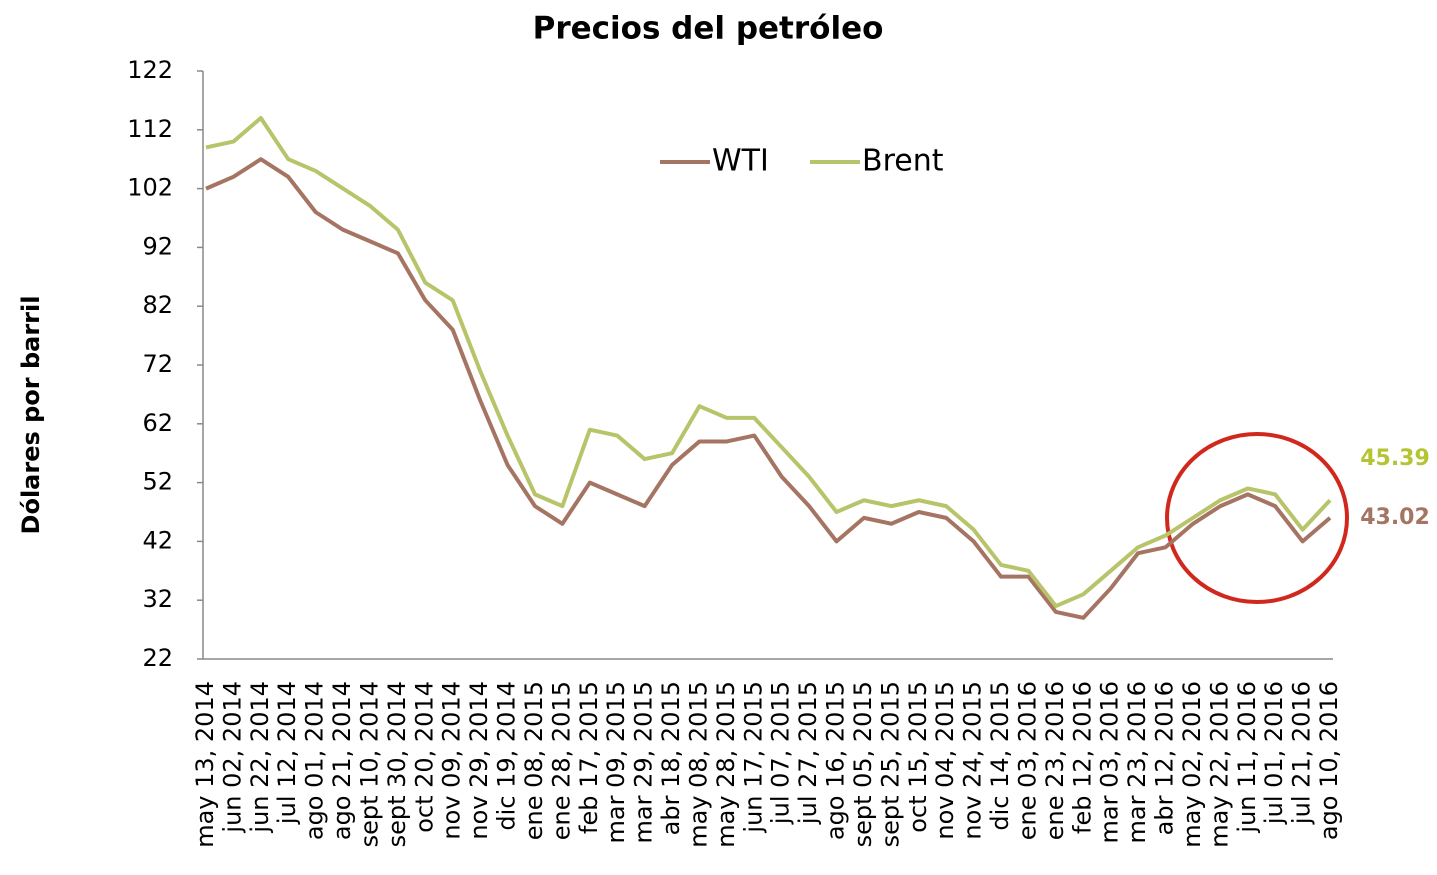 This screenshot has height=875, width=1437. What do you see at coordinates (616, 762) in the screenshot?
I see `x-tick-label: mar 09, 2015` at bounding box center [616, 762].